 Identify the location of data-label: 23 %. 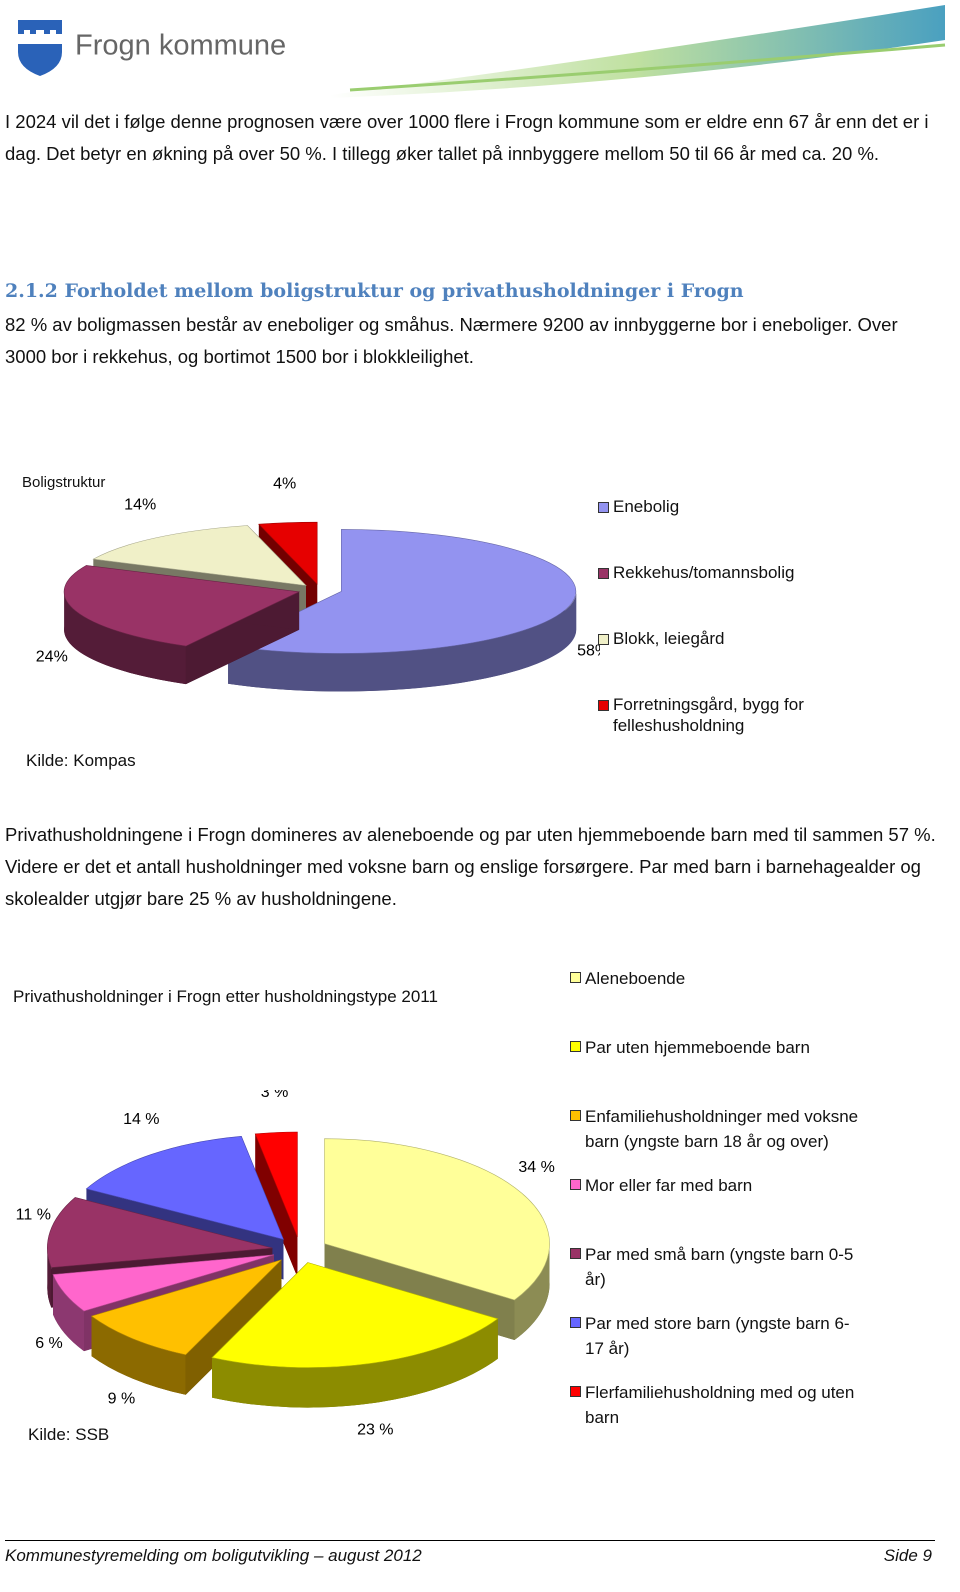
(375, 1429).